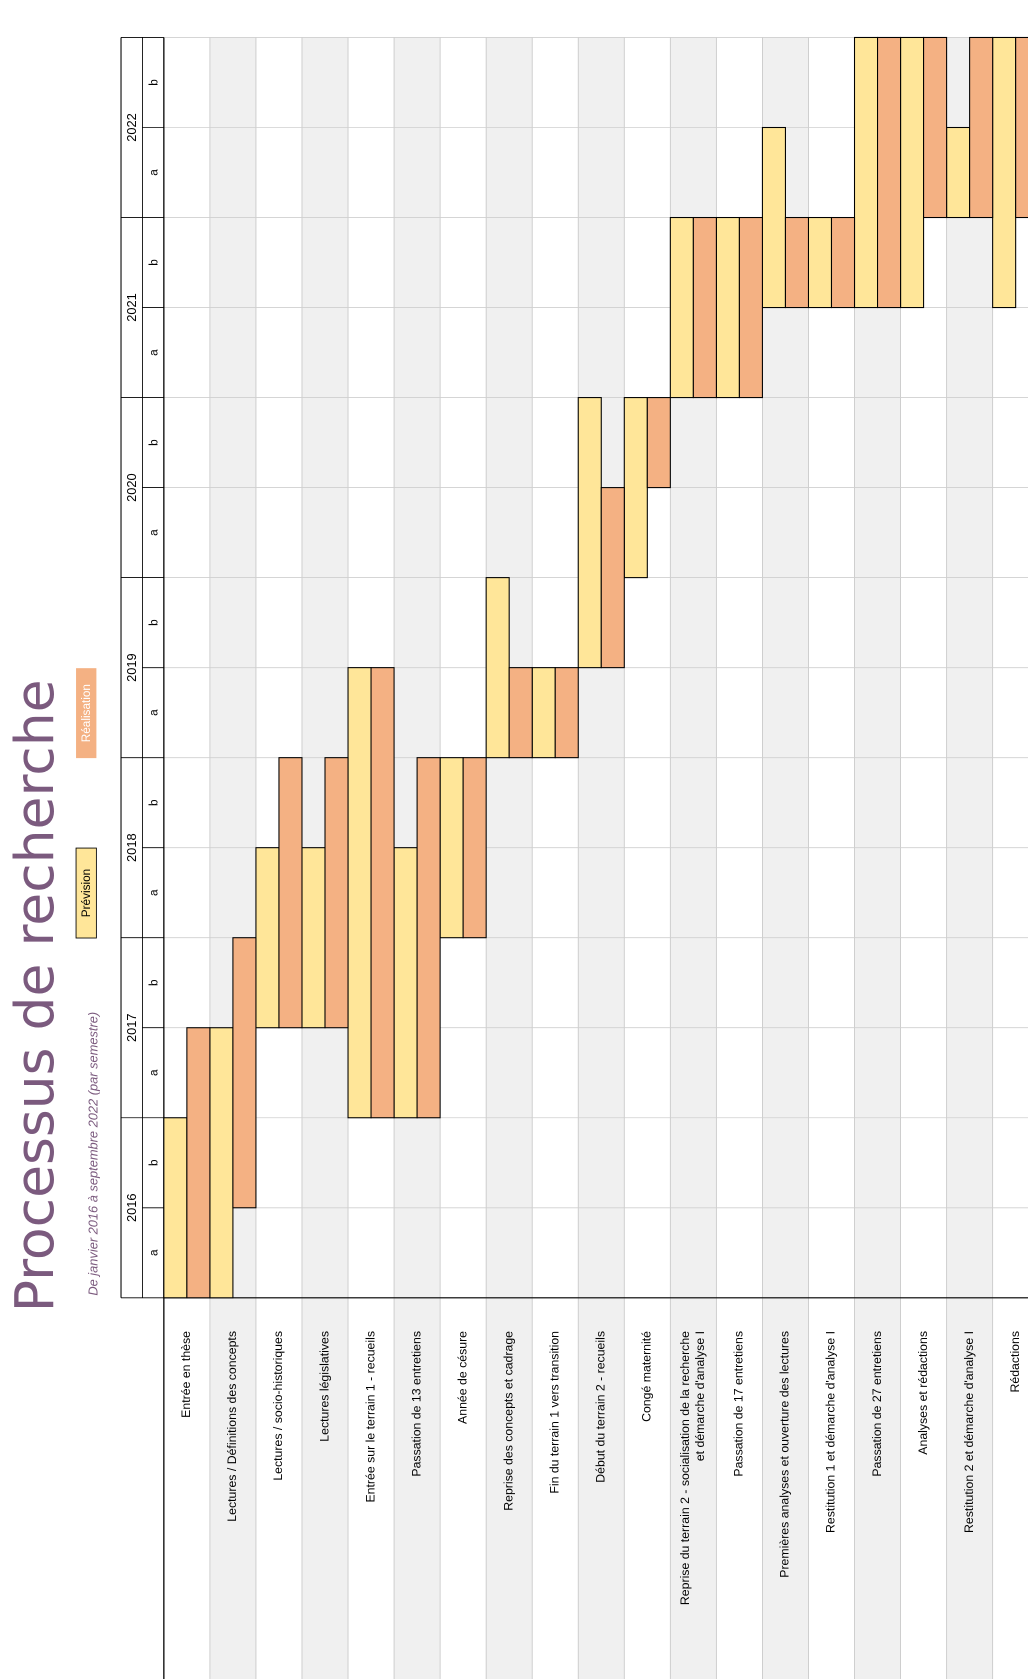 This screenshot has width=1028, height=1679. What do you see at coordinates (131, 847) in the screenshot?
I see `year-label: 2018` at bounding box center [131, 847].